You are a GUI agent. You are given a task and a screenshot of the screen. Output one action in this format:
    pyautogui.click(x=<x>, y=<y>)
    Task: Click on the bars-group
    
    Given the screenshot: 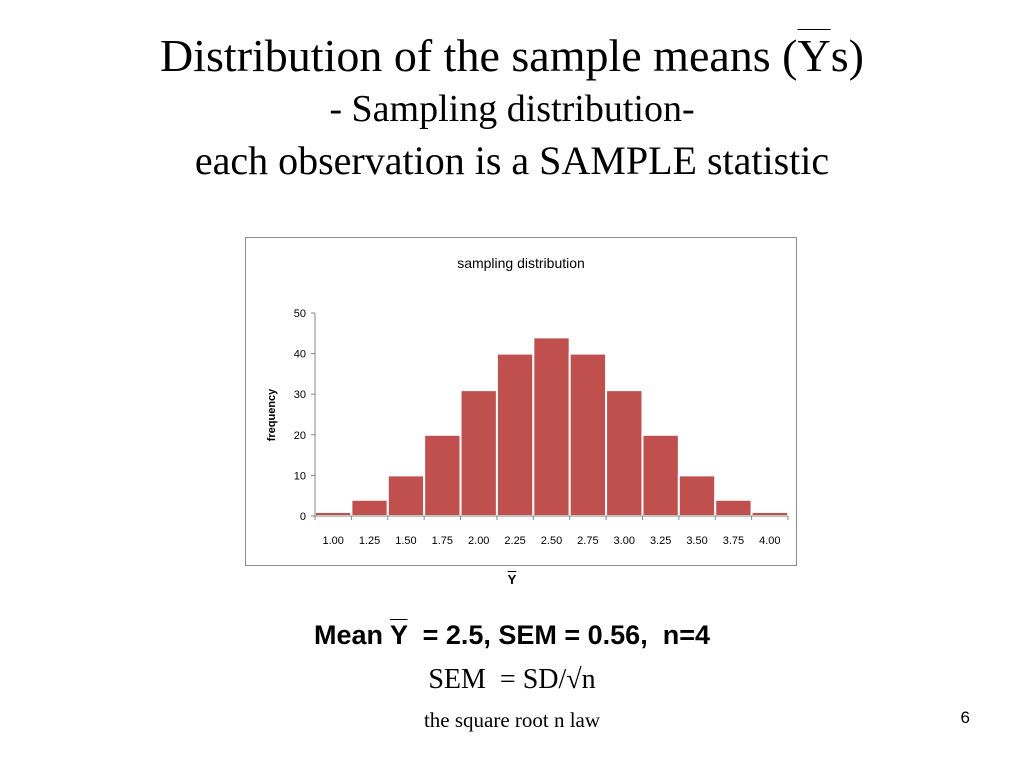 What is the action you would take?
    pyautogui.click(x=552, y=427)
    